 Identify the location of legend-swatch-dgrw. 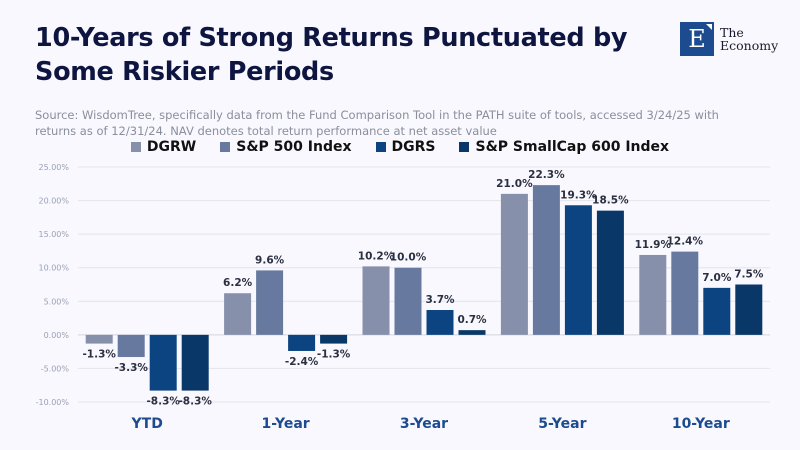
(135, 147).